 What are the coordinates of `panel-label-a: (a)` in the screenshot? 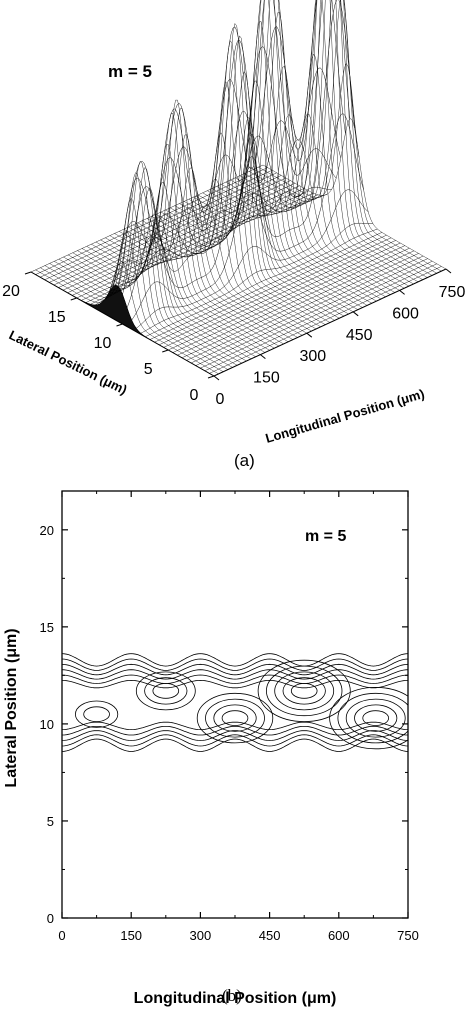 It's located at (244, 460).